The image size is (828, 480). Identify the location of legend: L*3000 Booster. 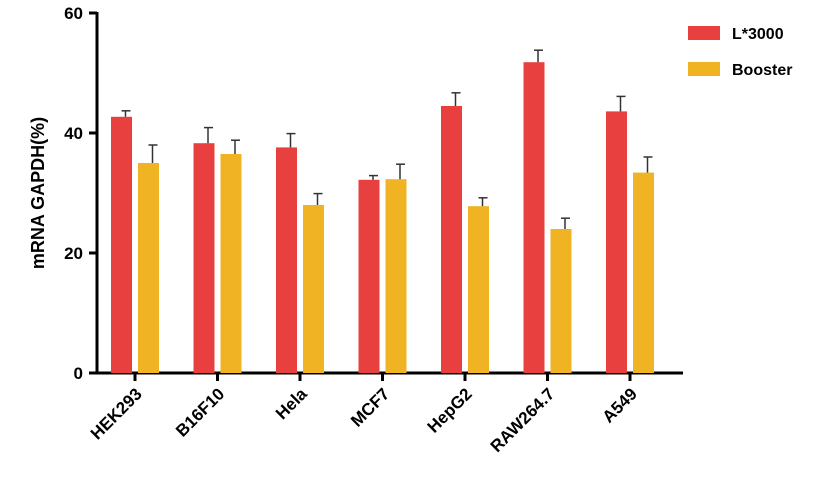
(740, 52).